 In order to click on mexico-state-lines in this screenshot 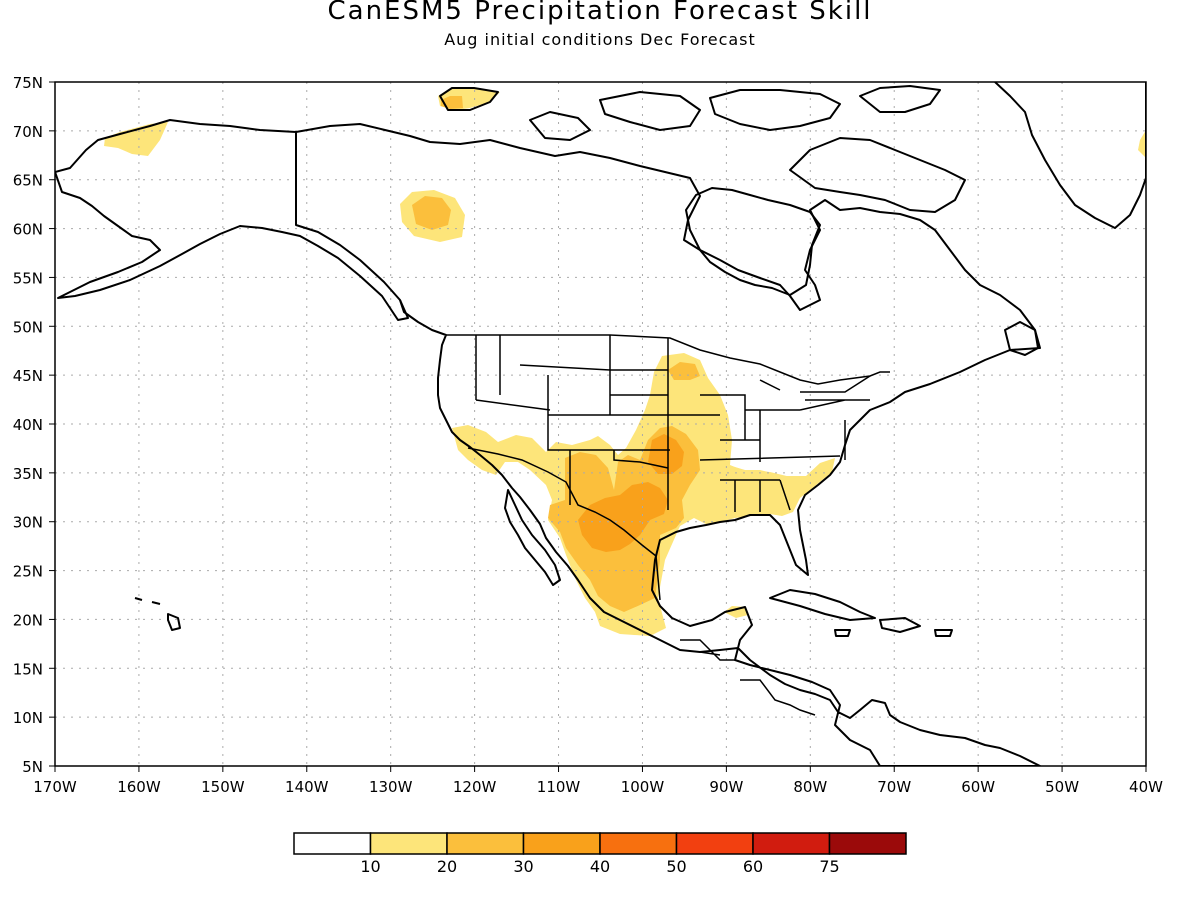, I will do `click(735, 635)`.